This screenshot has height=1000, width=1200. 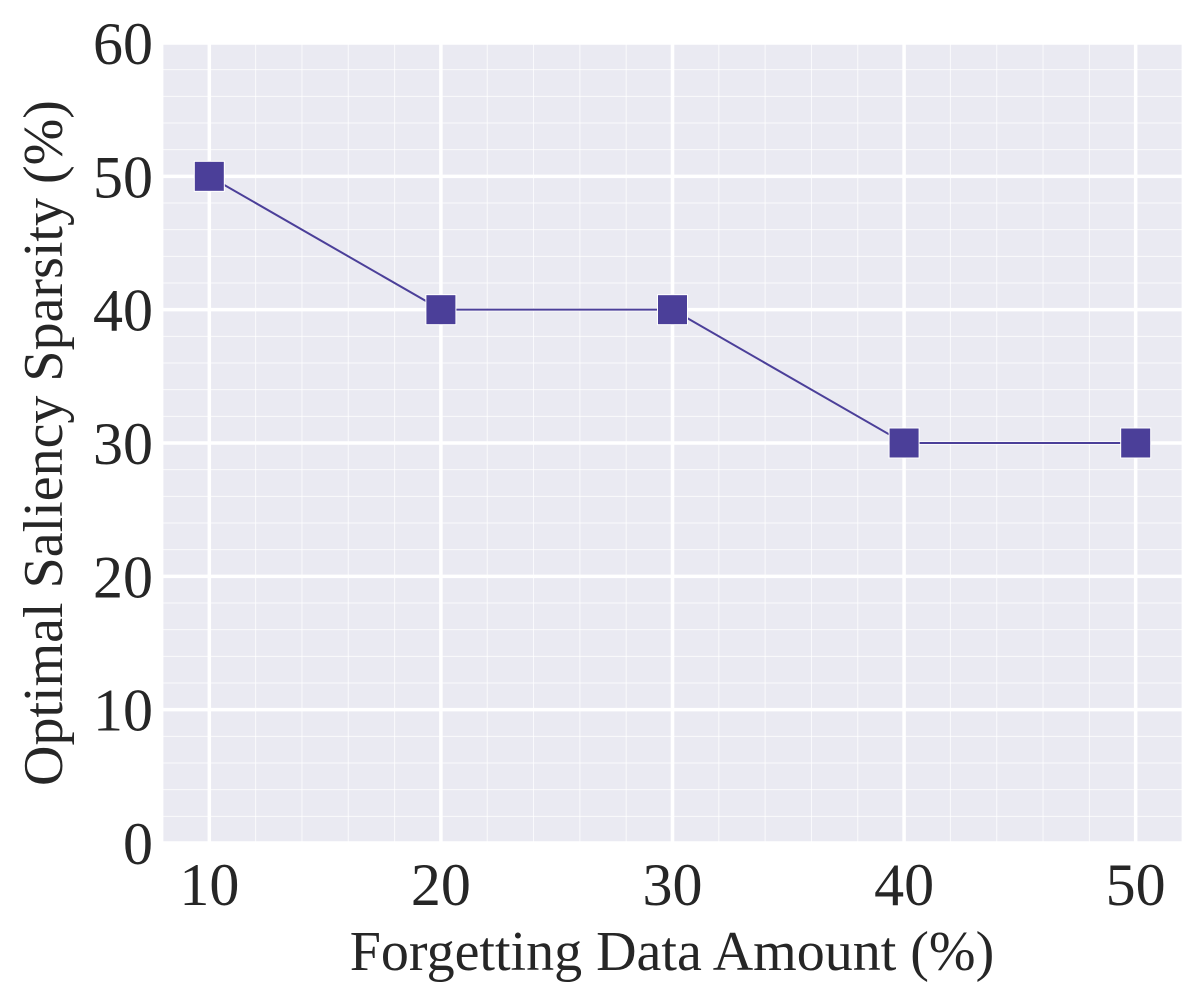 I want to click on x-axis-label: Forgetting Data Amount (%), so click(x=672, y=952).